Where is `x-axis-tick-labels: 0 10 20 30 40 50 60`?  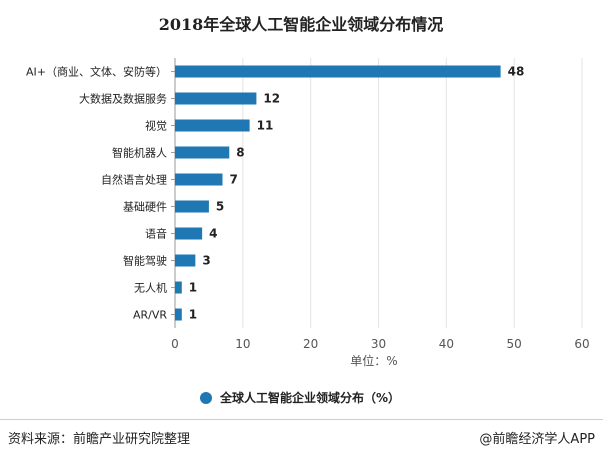
x-axis-tick-labels: 0 10 20 30 40 50 60 is located at coordinates (380, 344).